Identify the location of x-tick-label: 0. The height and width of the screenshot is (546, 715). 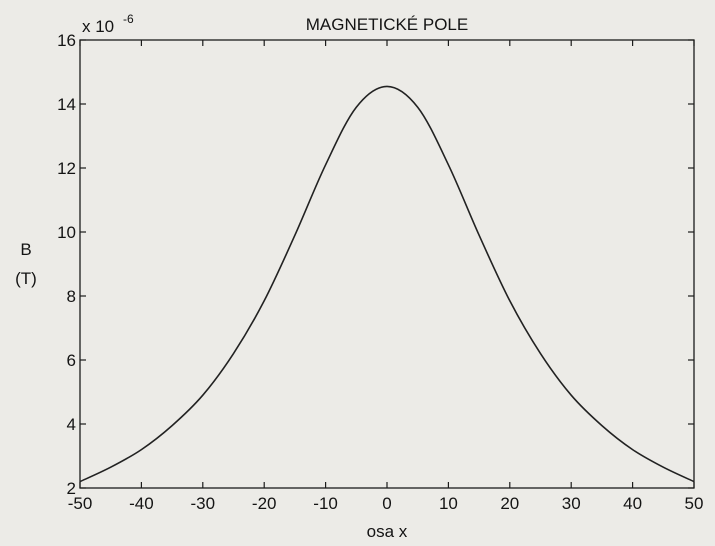
(386, 503).